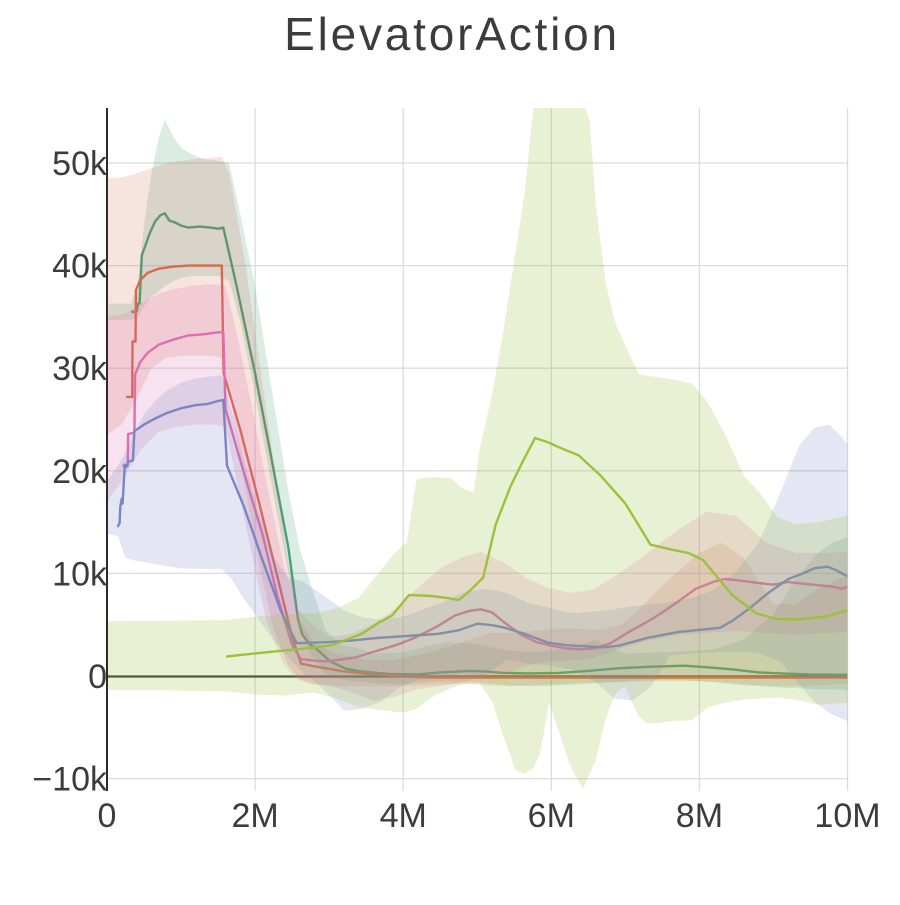 Image resolution: width=900 pixels, height=905 pixels. What do you see at coordinates (80, 164) in the screenshot?
I see `svg-text: 50k` at bounding box center [80, 164].